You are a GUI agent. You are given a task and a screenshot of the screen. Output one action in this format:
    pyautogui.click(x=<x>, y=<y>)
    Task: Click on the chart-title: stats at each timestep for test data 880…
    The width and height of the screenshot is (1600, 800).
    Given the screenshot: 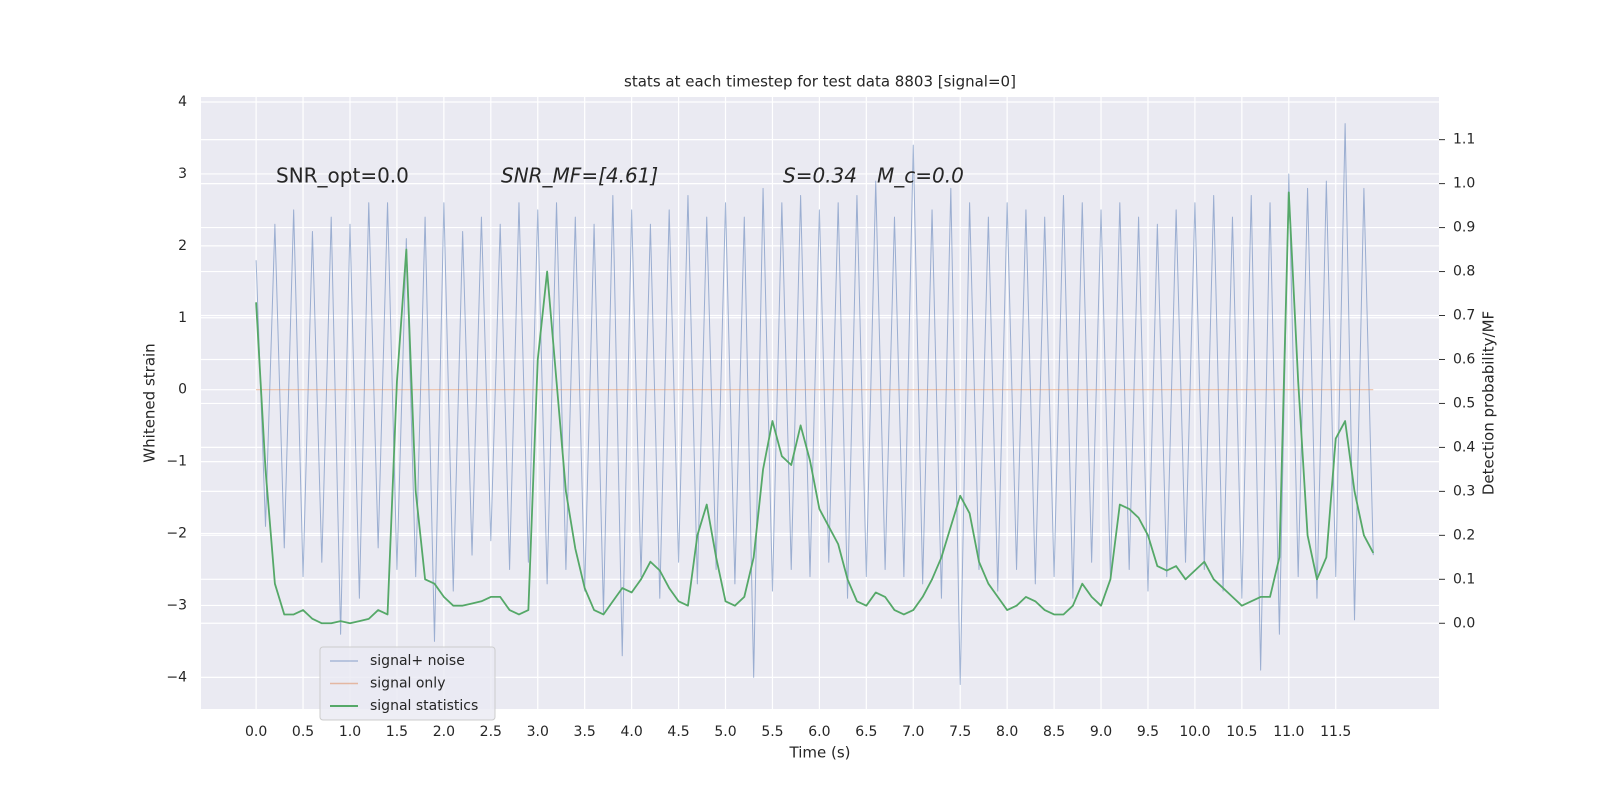 What is the action you would take?
    pyautogui.click(x=820, y=82)
    